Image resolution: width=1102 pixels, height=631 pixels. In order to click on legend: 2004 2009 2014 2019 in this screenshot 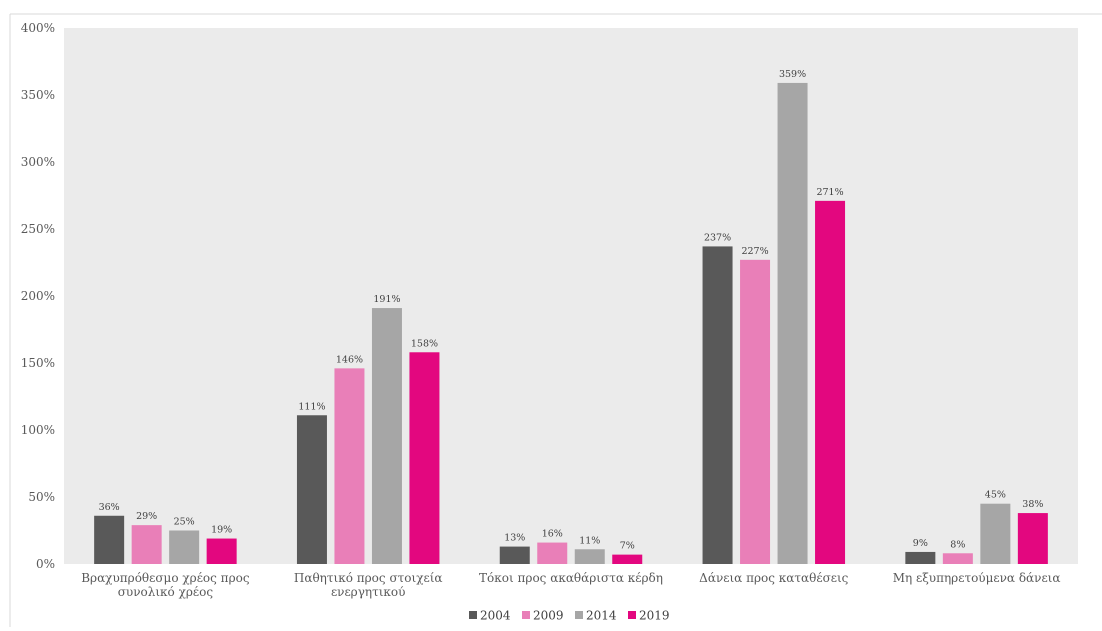, I will do `click(569, 616)`.